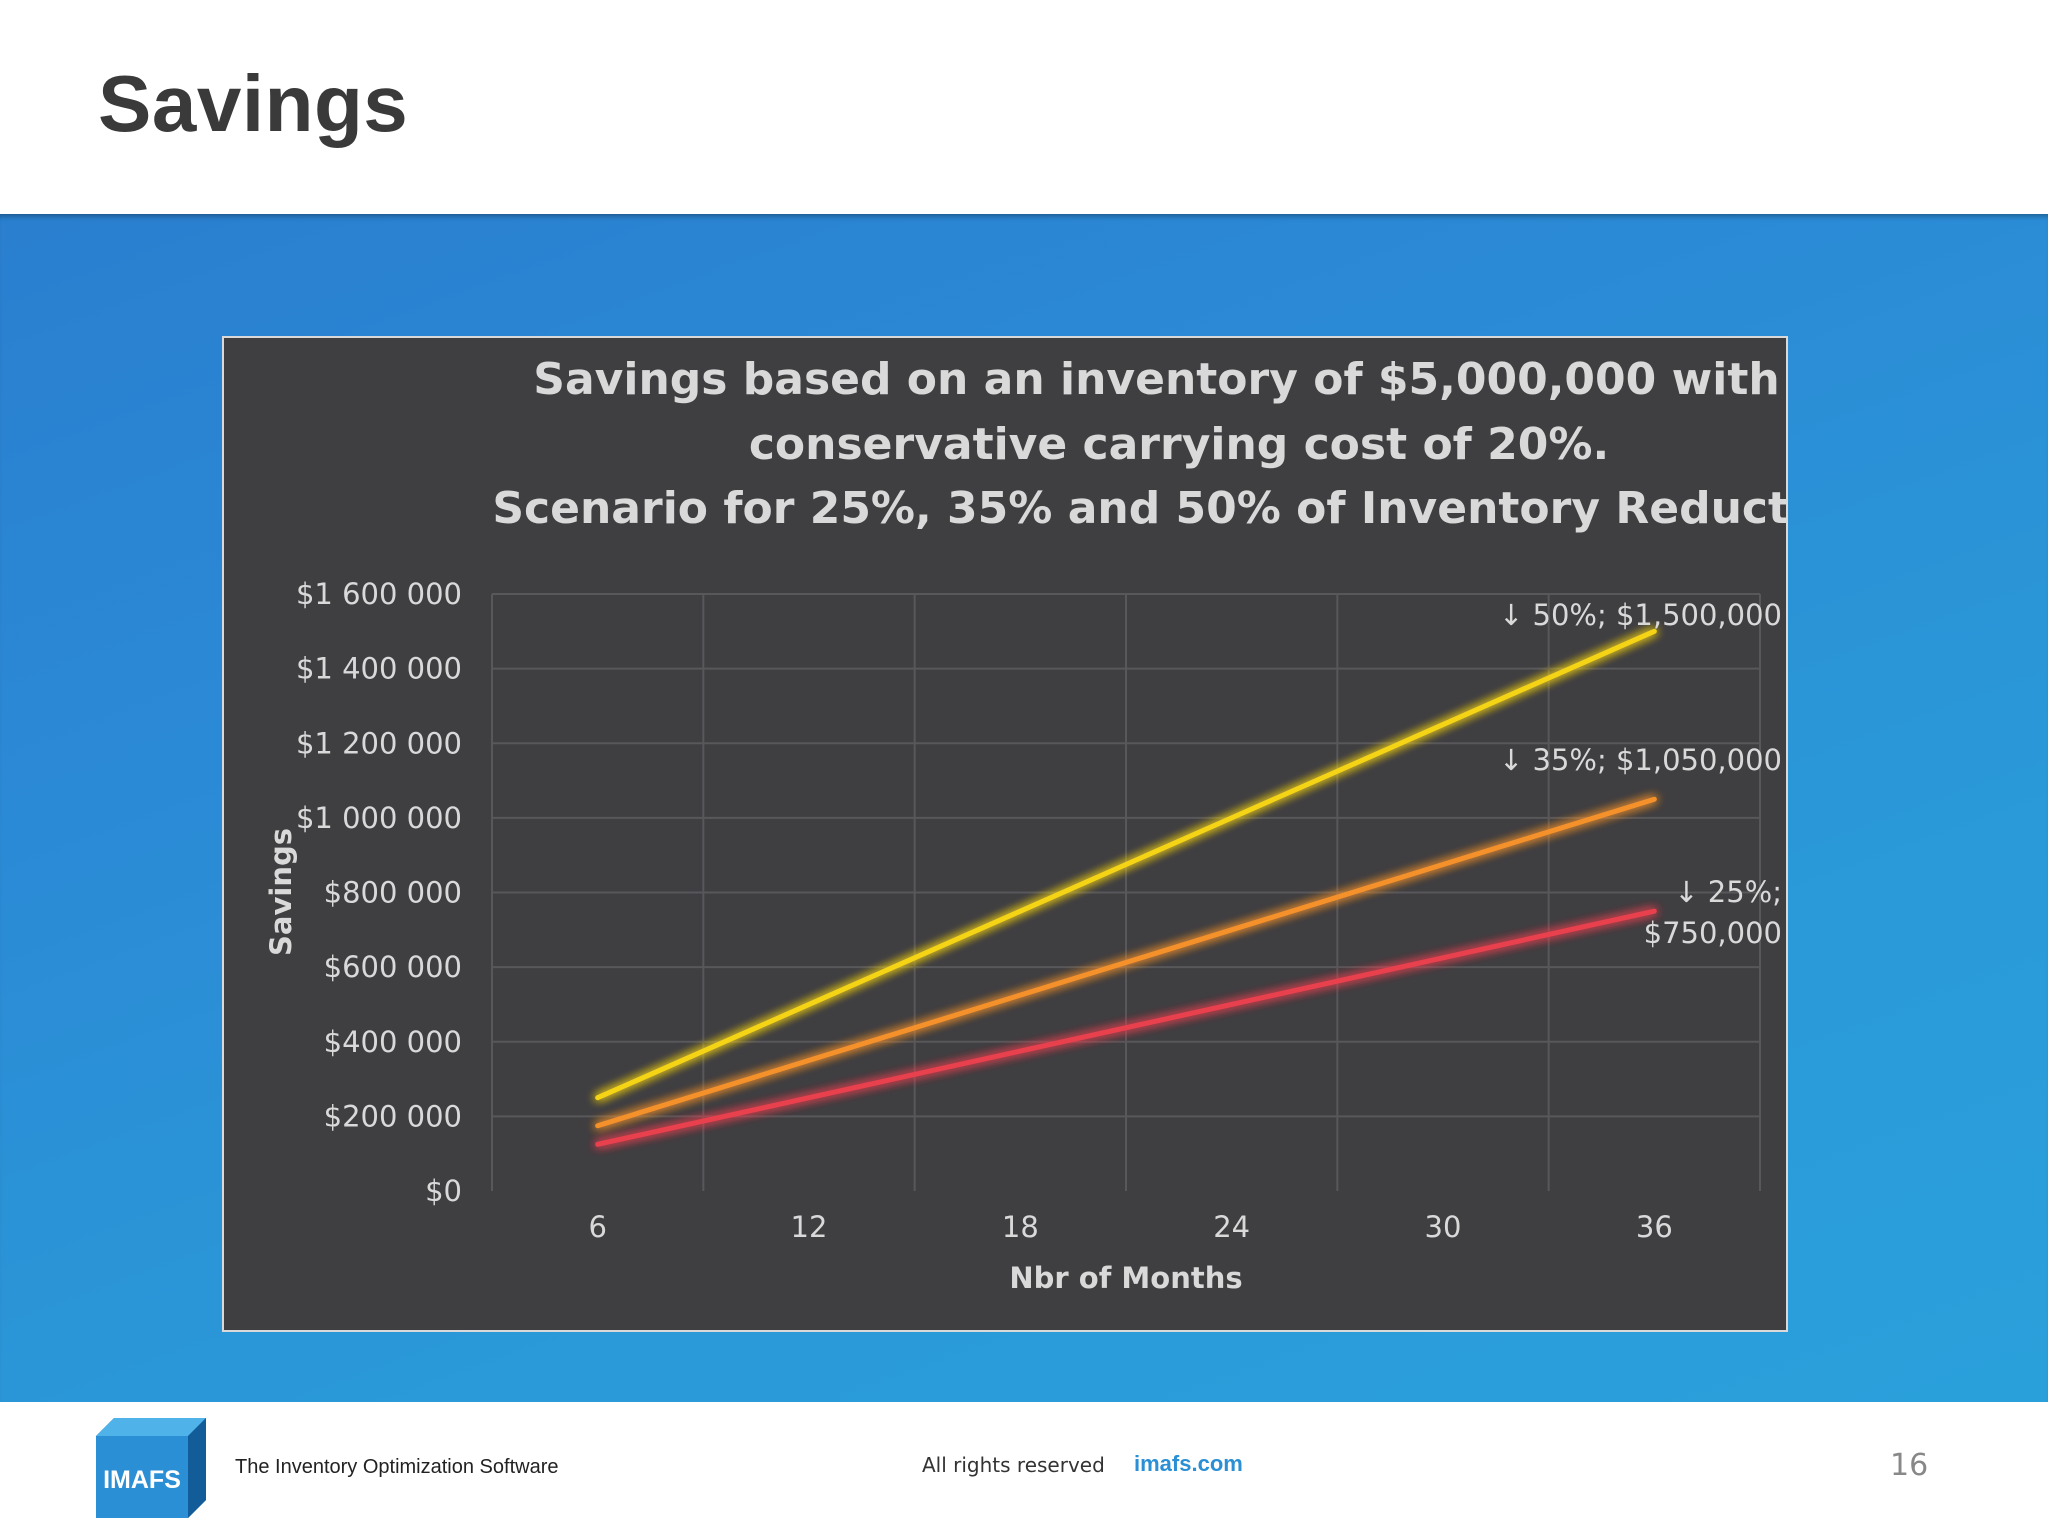 Image resolution: width=2048 pixels, height=1536 pixels. I want to click on annotation-35pct: ↓ 35%; $1,050,000, so click(1640, 760).